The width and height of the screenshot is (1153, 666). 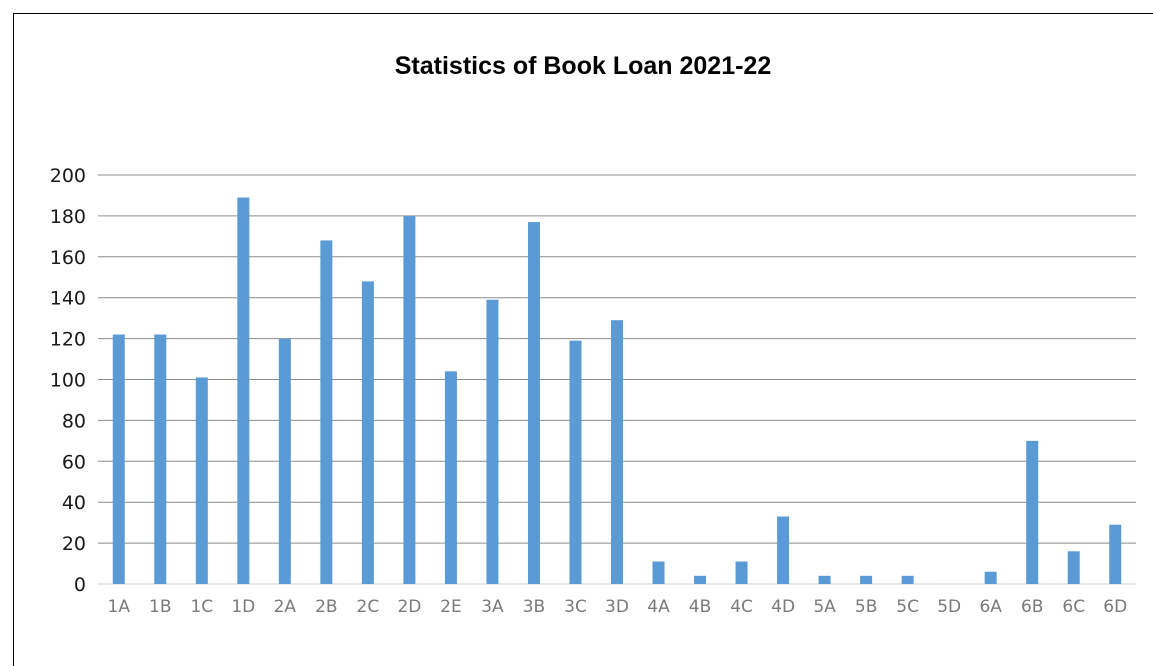 I want to click on x-tick-label: 6A, so click(x=990, y=607).